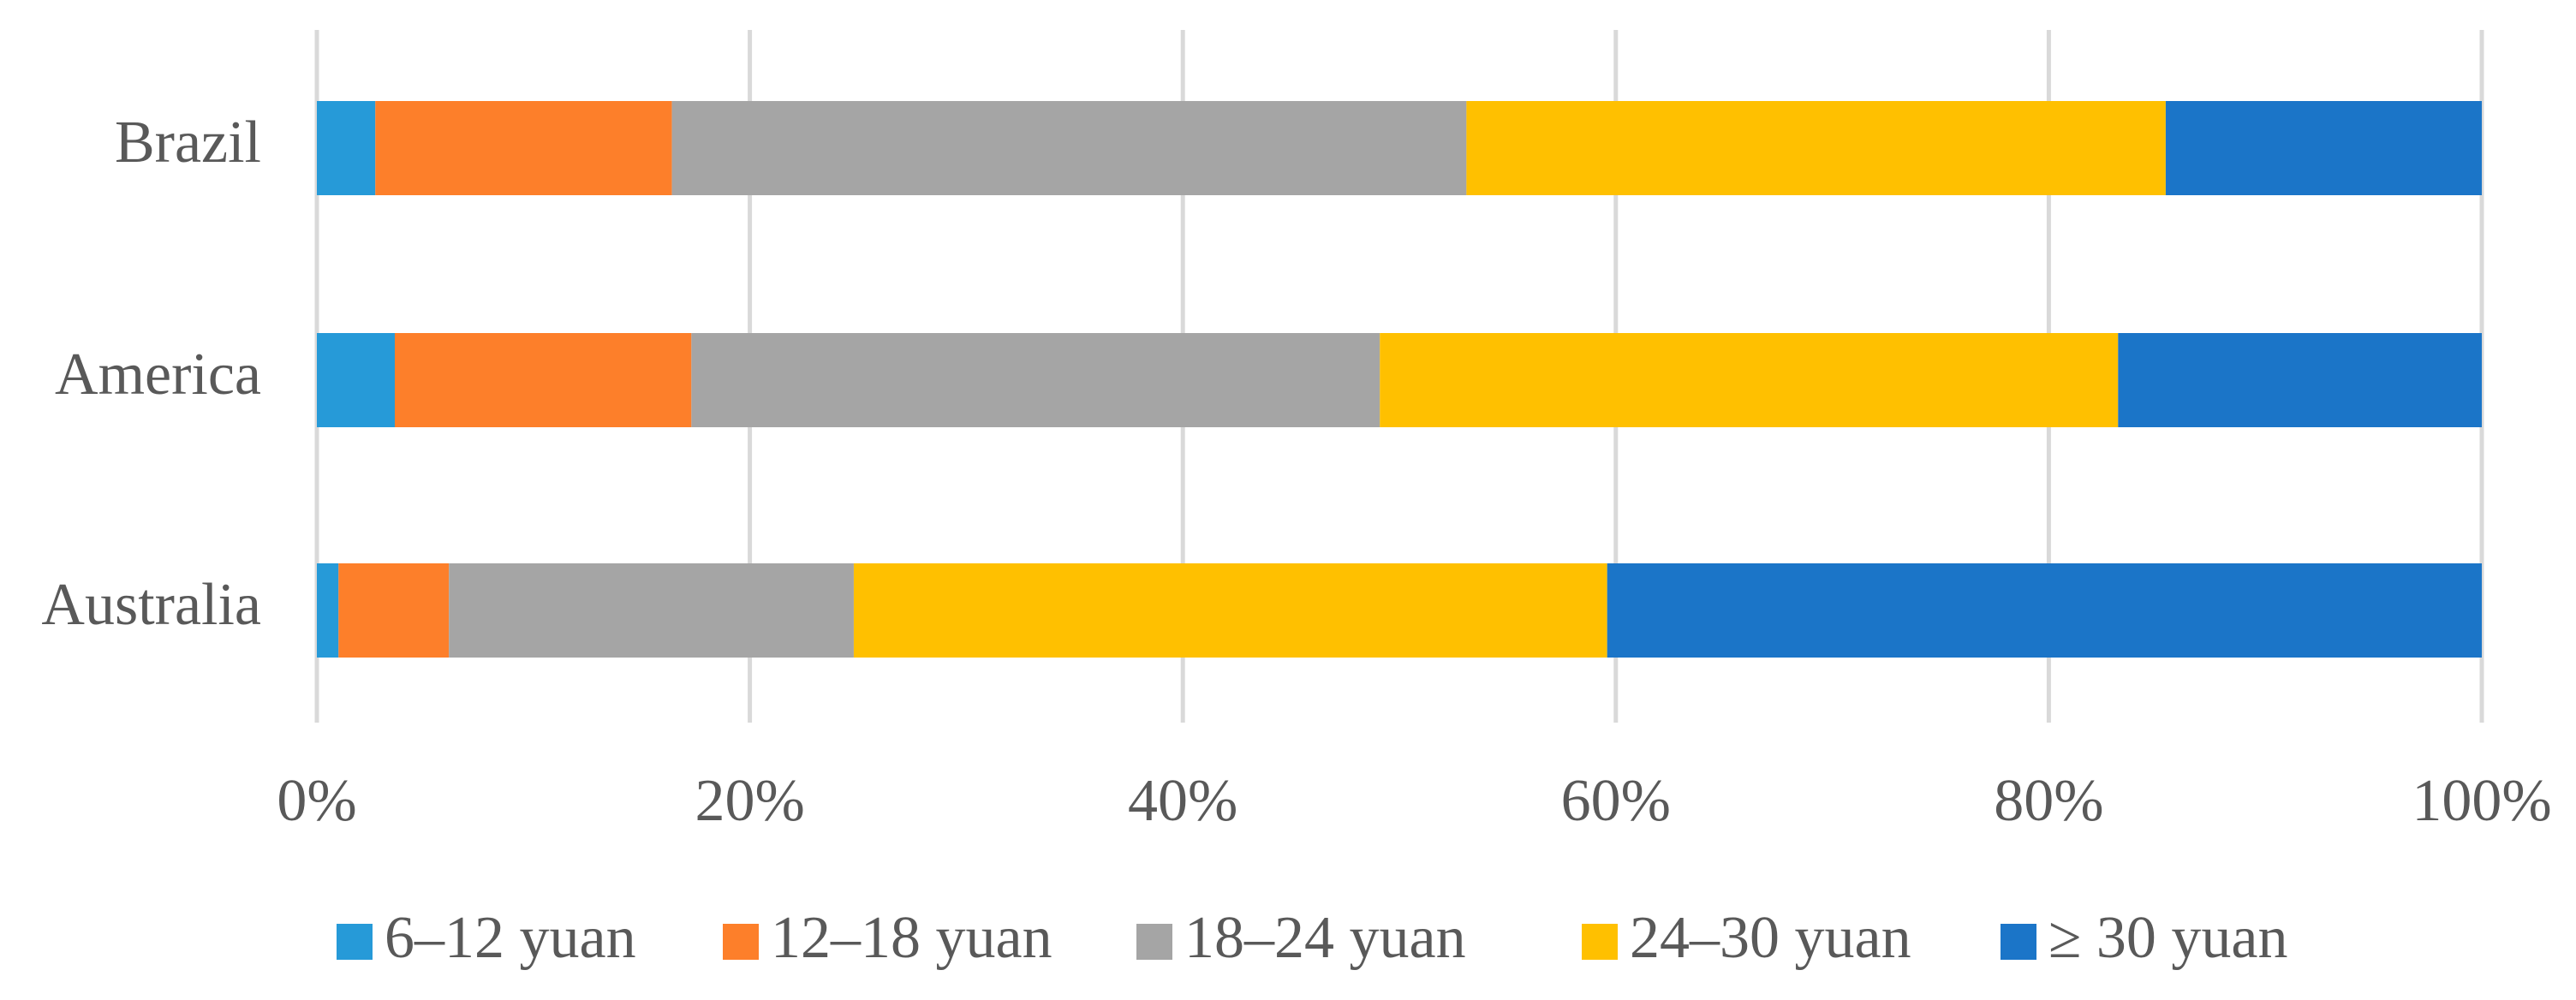 The image size is (2576, 1000). Describe the element at coordinates (158, 375) in the screenshot. I see `y-tick-label: America` at that location.